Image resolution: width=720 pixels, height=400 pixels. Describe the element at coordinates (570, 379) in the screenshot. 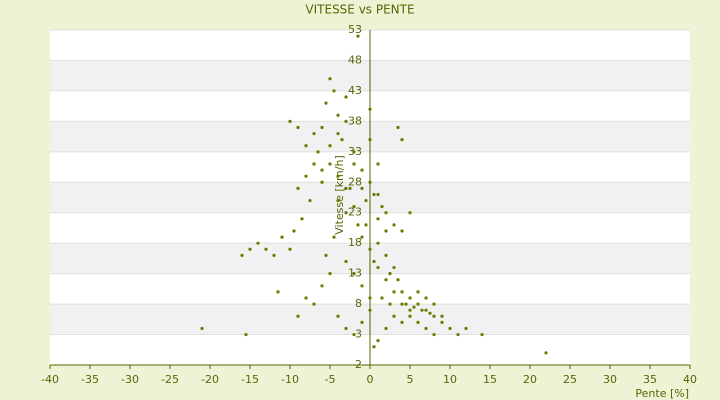

I see `x-tick-label: 25` at that location.